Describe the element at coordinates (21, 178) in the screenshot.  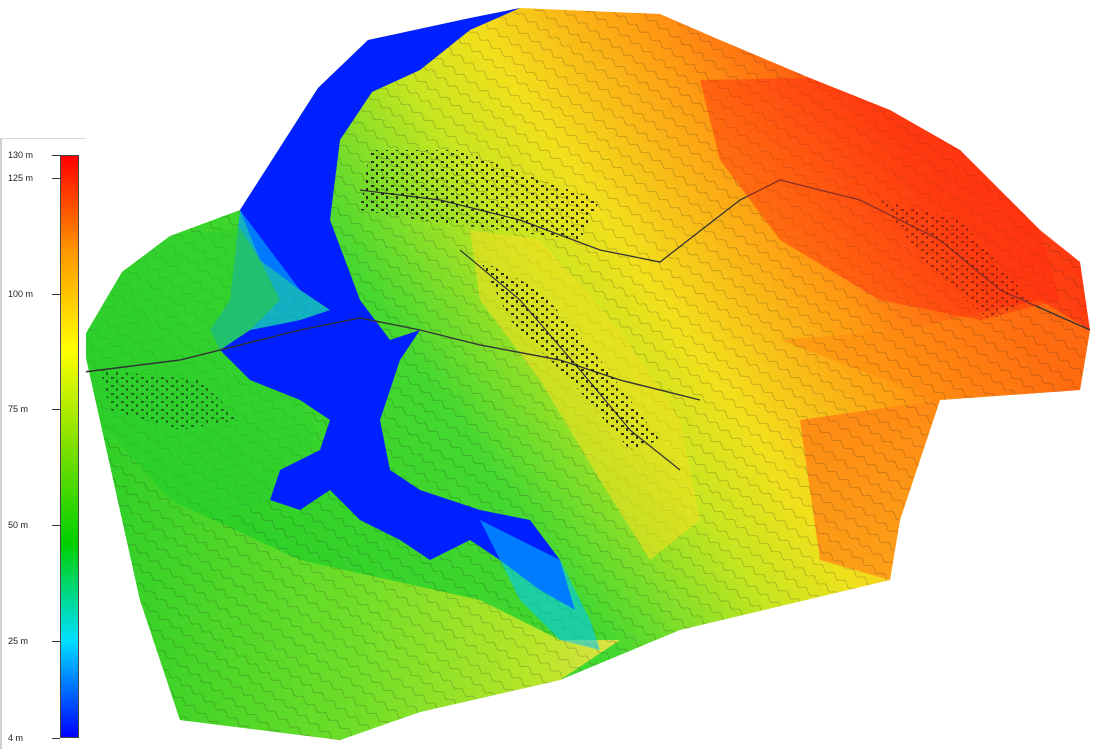
I see `legend-tick-label: 125 m` at that location.